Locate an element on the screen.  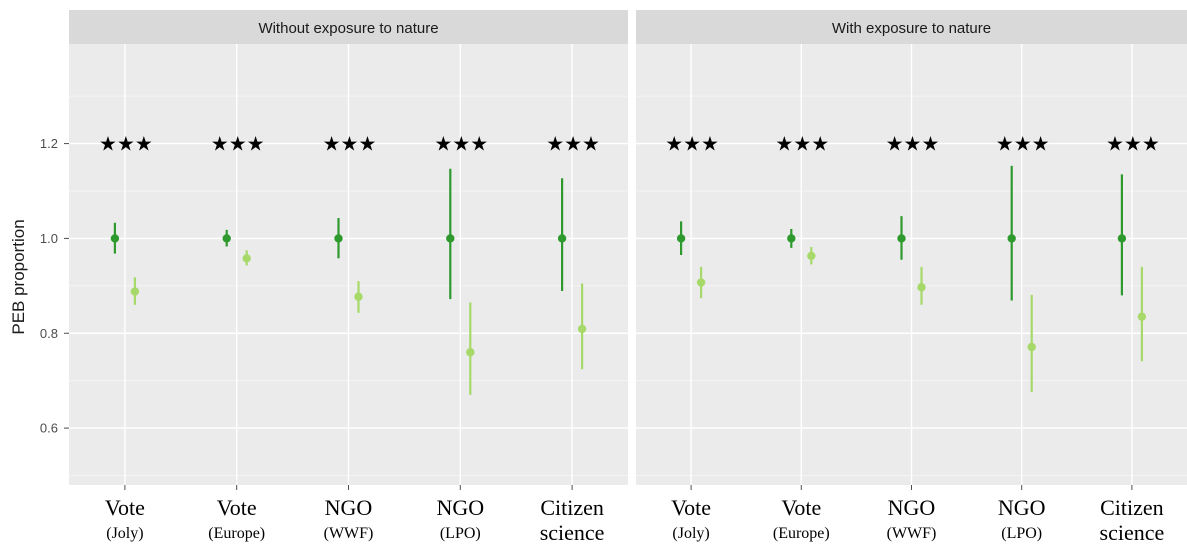
y-tick-label: 1.2 is located at coordinates (49, 143).